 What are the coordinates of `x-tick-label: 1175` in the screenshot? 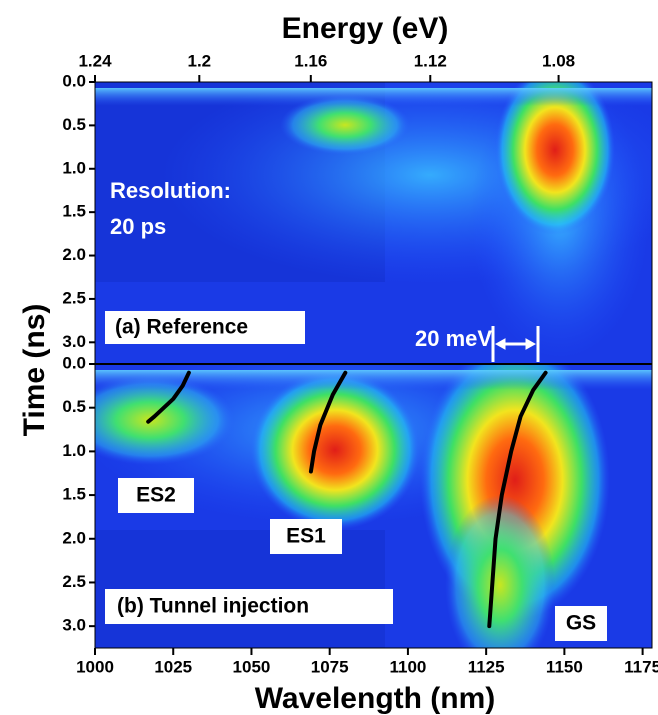 It's located at (641, 666).